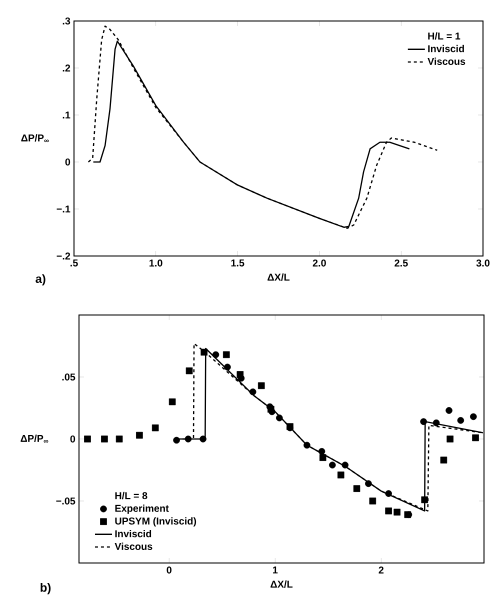 The height and width of the screenshot is (600, 493). I want to click on y-tick-label: −.05, so click(66, 501).